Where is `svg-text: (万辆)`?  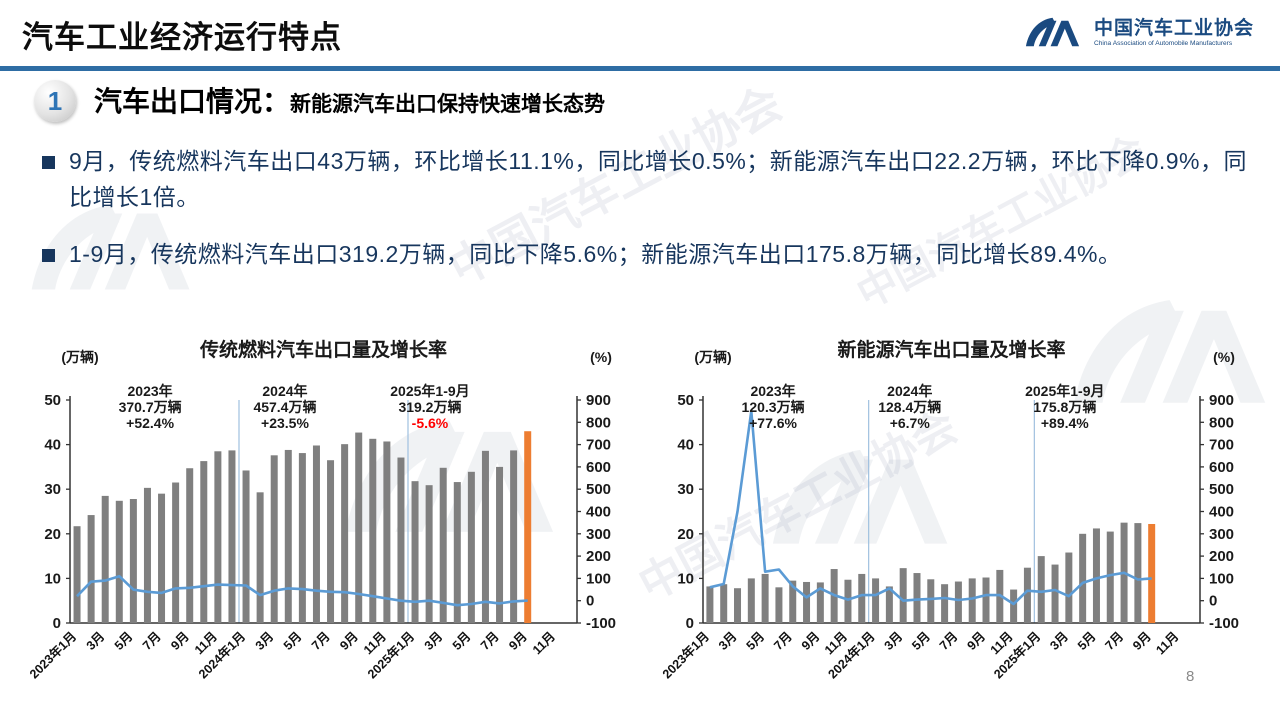 svg-text: (万辆) is located at coordinates (712, 357).